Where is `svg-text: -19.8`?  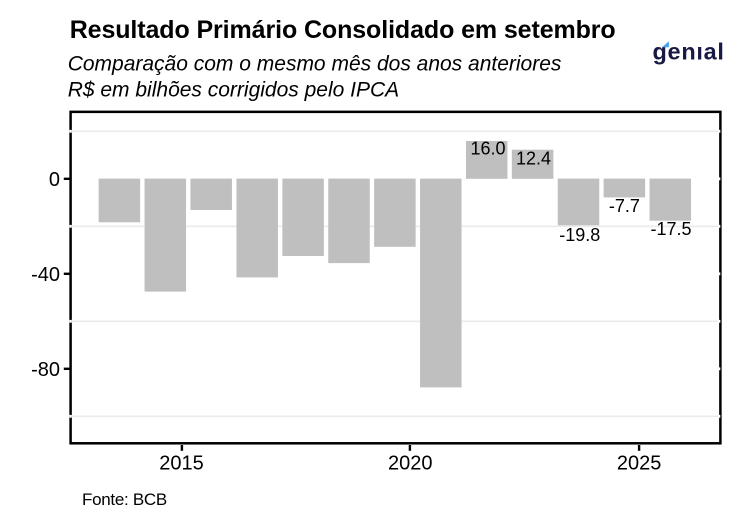
svg-text: -19.8 is located at coordinates (579, 235).